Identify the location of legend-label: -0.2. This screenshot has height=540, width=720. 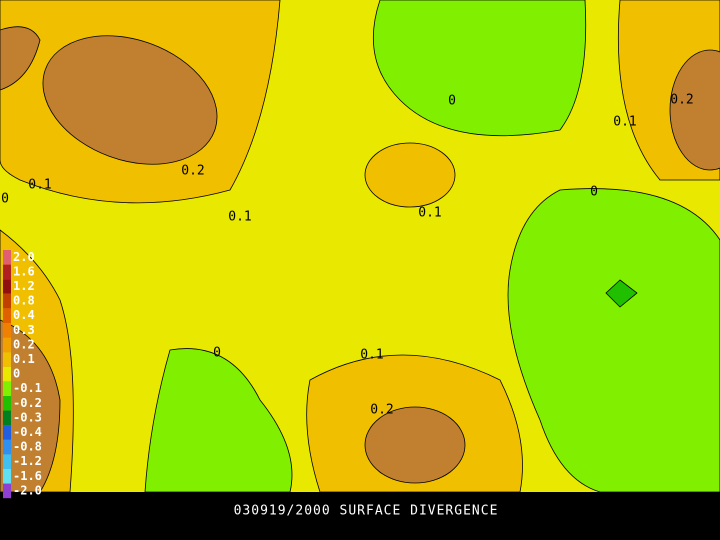
(27, 403).